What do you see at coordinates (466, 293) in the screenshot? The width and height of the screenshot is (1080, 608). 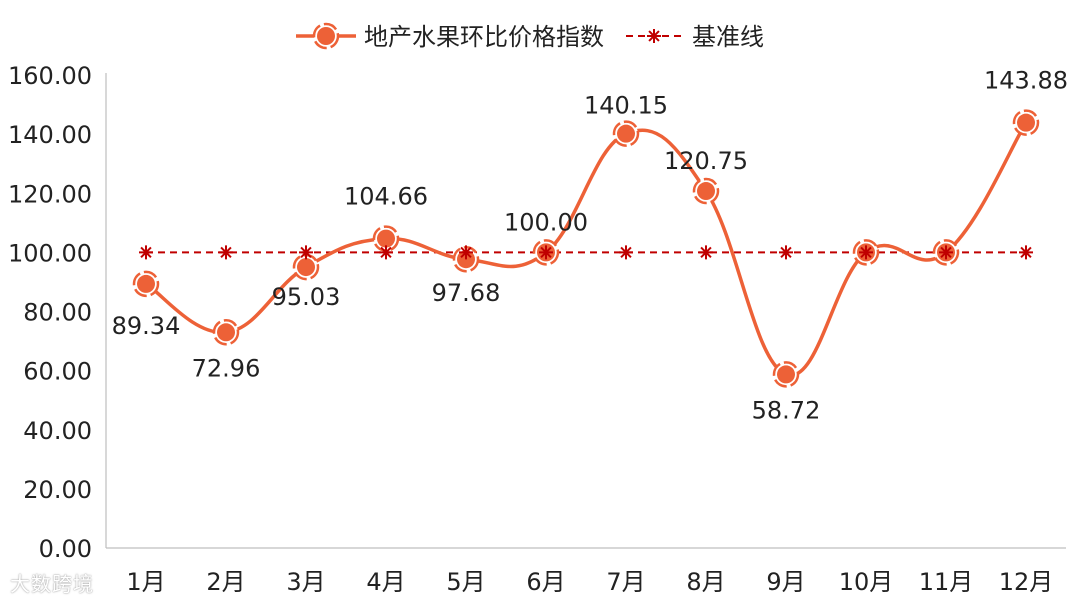 I see `data-label: 97.68` at bounding box center [466, 293].